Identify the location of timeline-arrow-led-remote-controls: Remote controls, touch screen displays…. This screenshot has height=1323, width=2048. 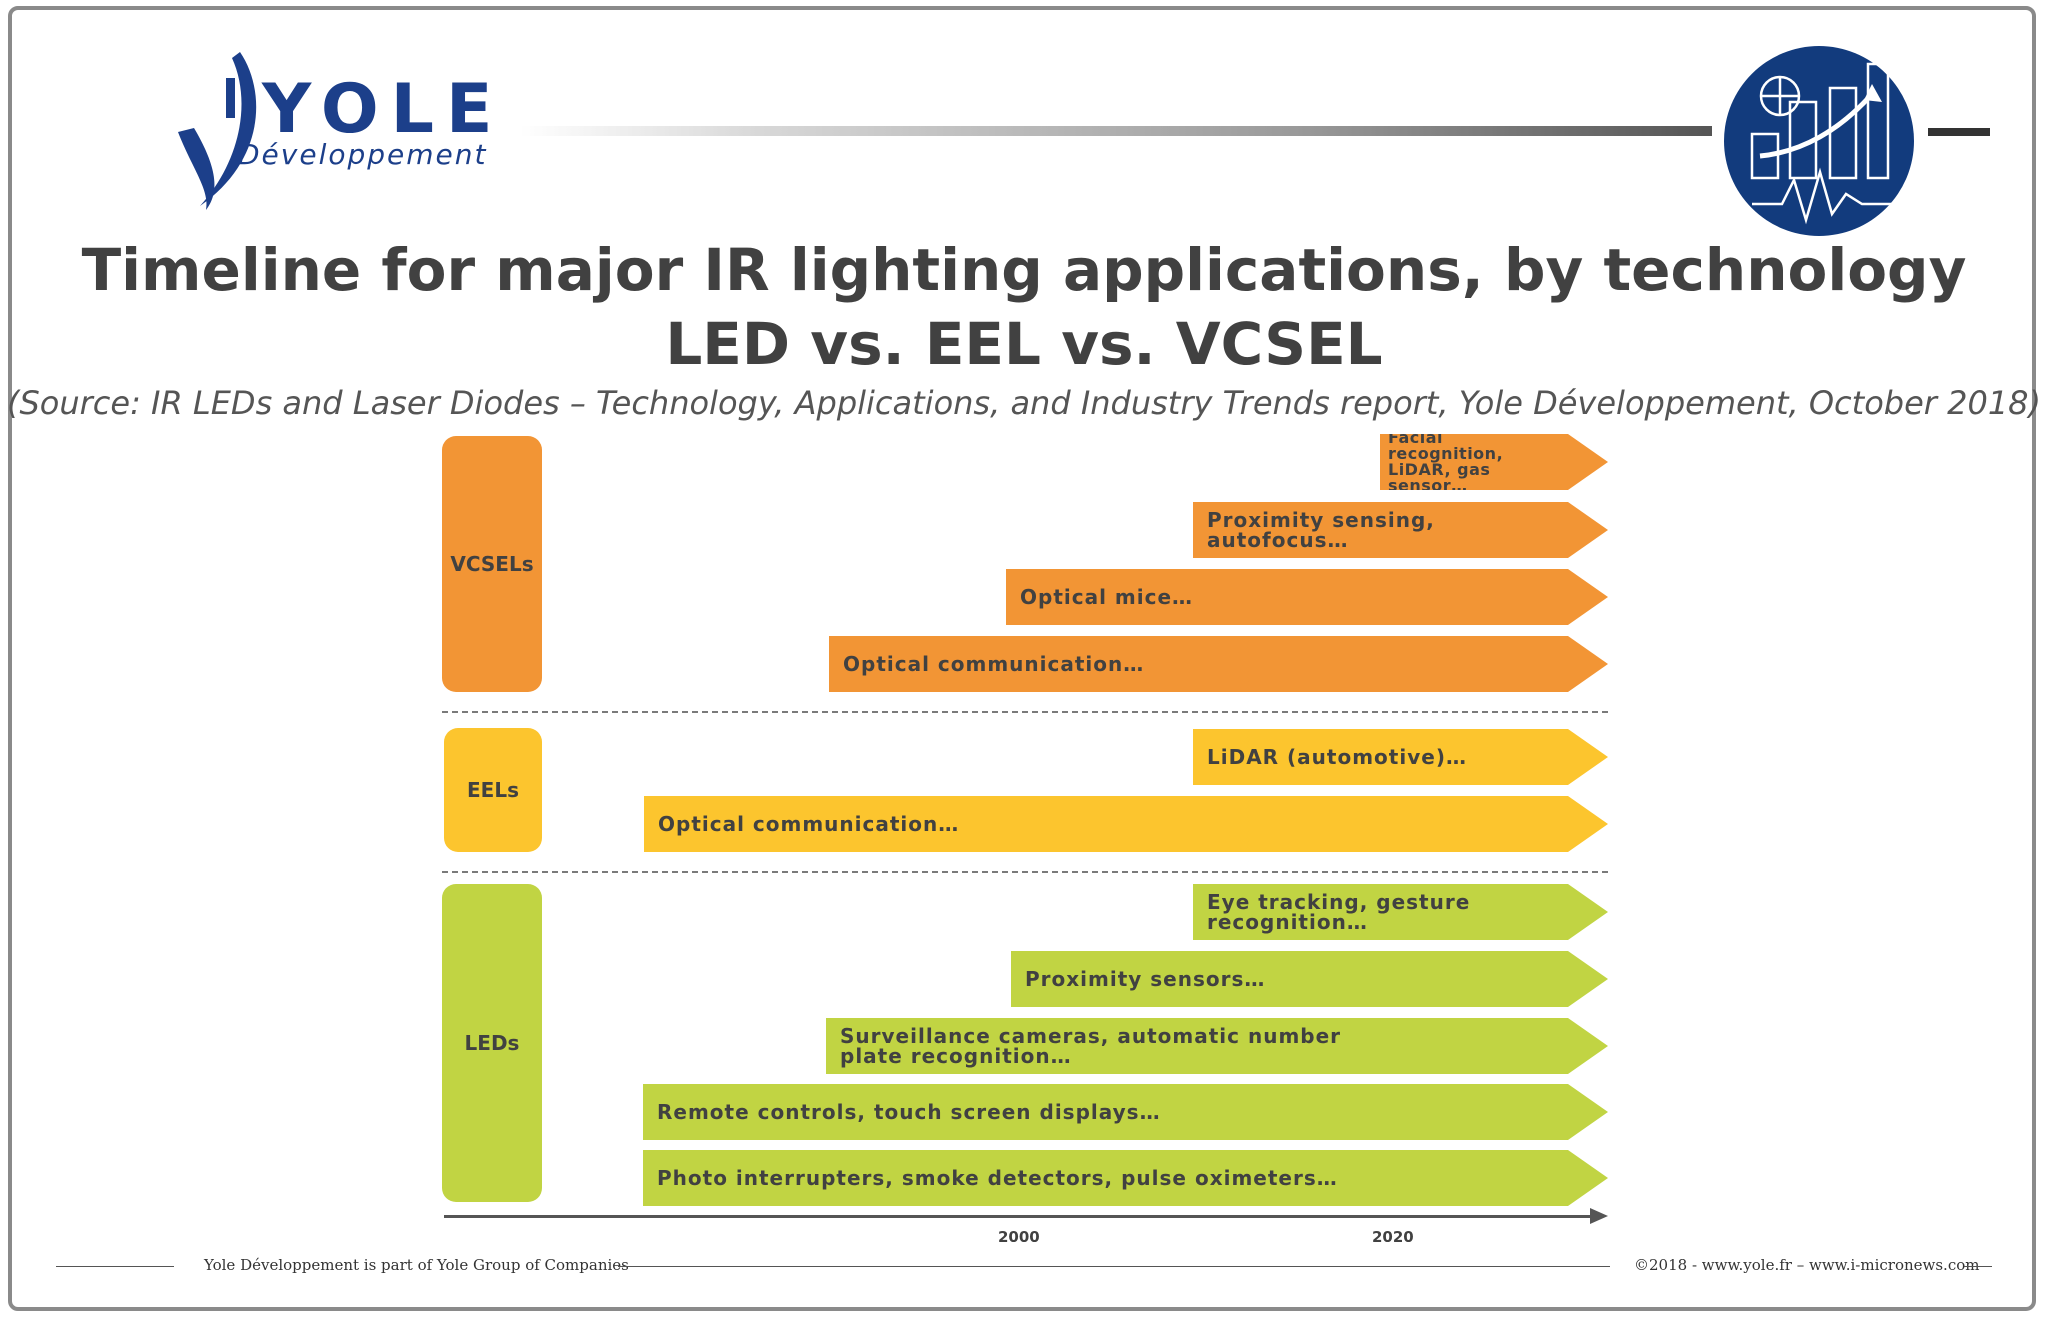
(1125, 1112).